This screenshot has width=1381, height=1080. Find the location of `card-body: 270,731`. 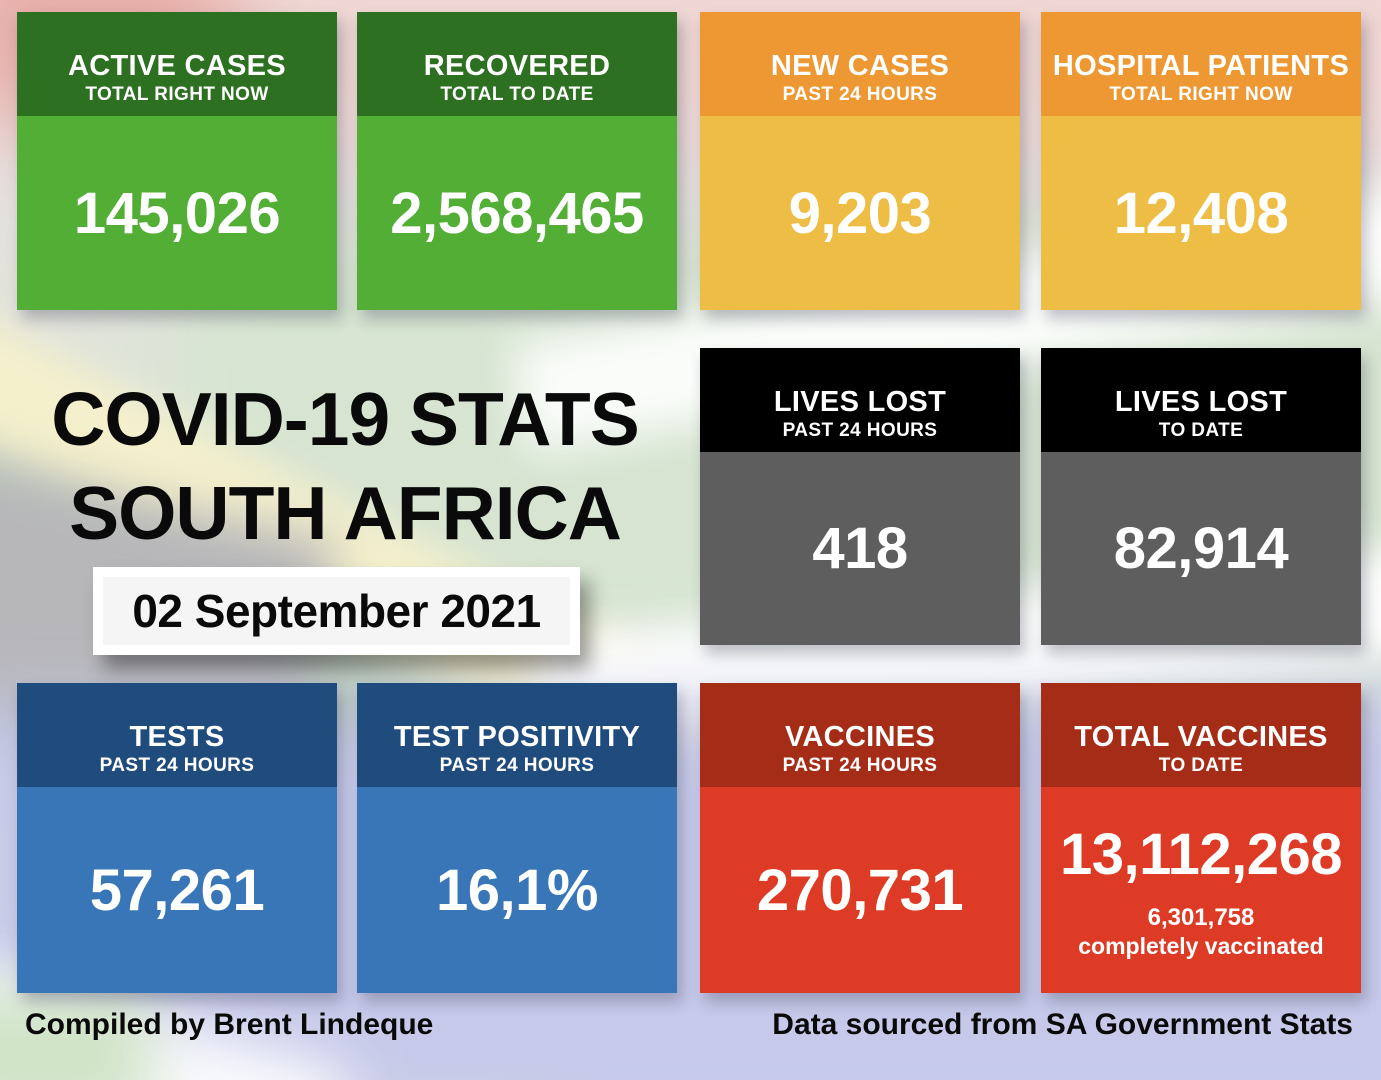

card-body: 270,731 is located at coordinates (860, 890).